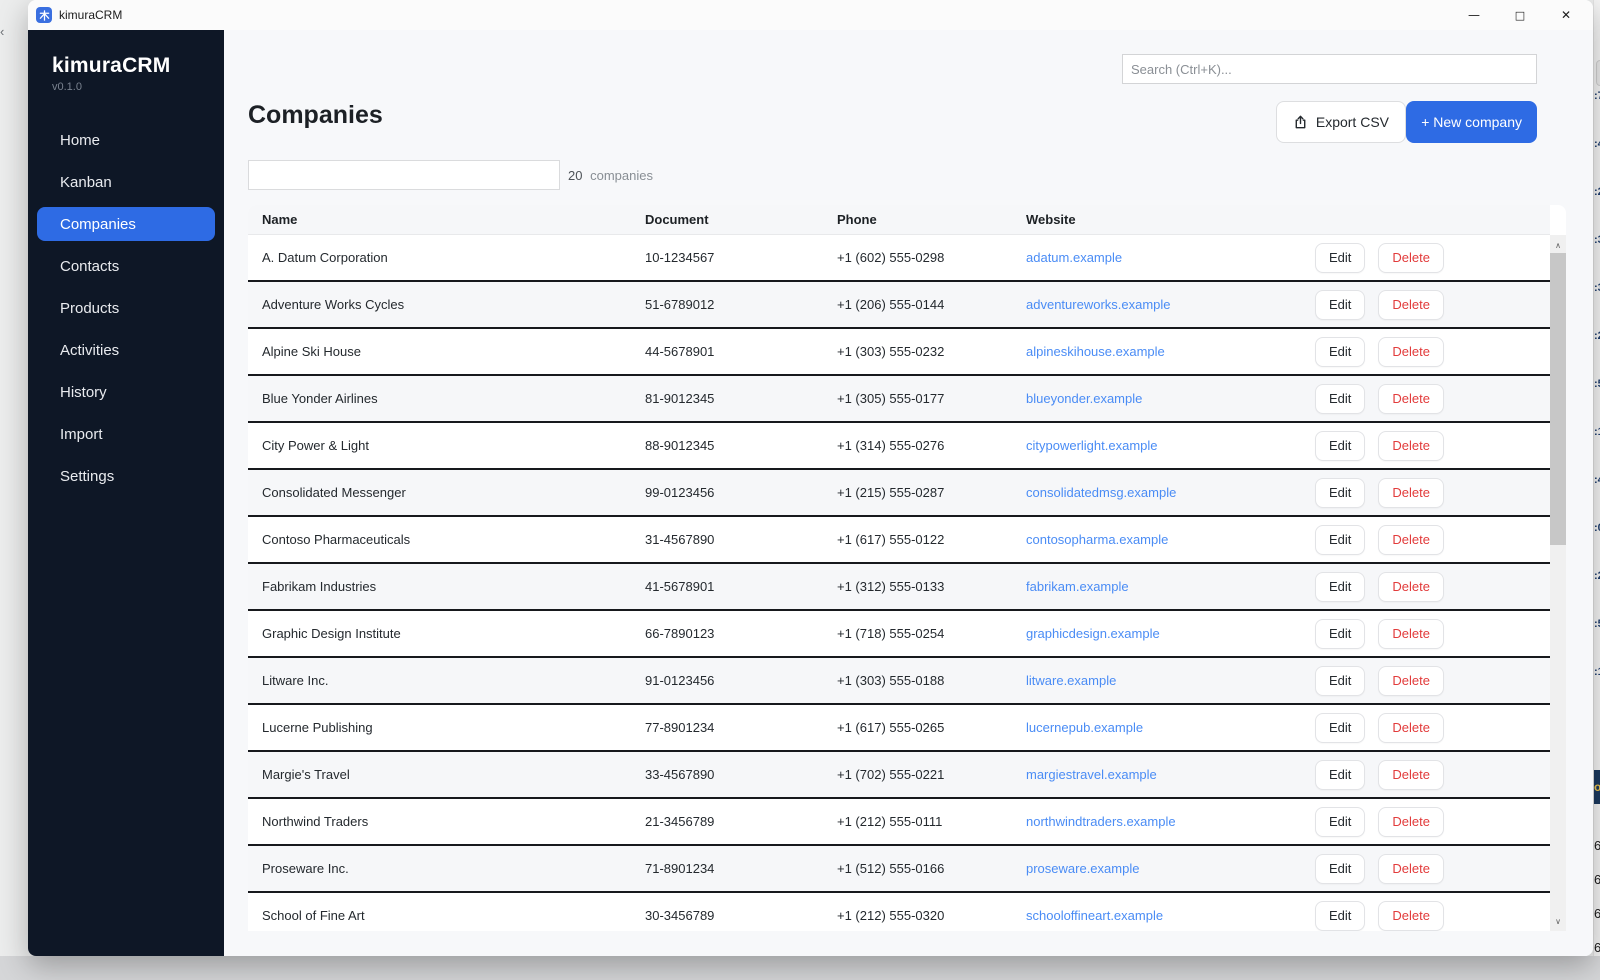 This screenshot has height=980, width=1600. Describe the element at coordinates (891, 727) in the screenshot. I see `phone-cell: +1 (617) 555-0265` at that location.